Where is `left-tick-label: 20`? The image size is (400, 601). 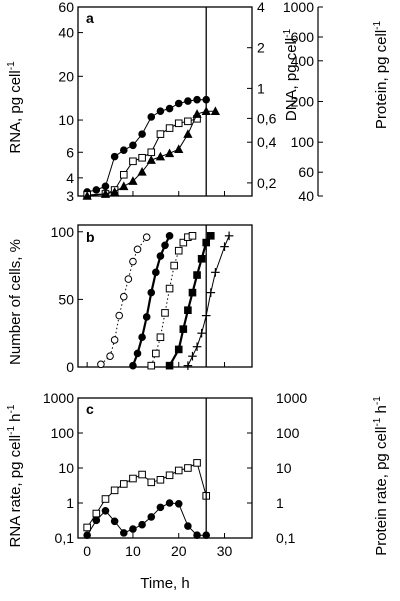
left-tick-label: 20 is located at coordinates (66, 76).